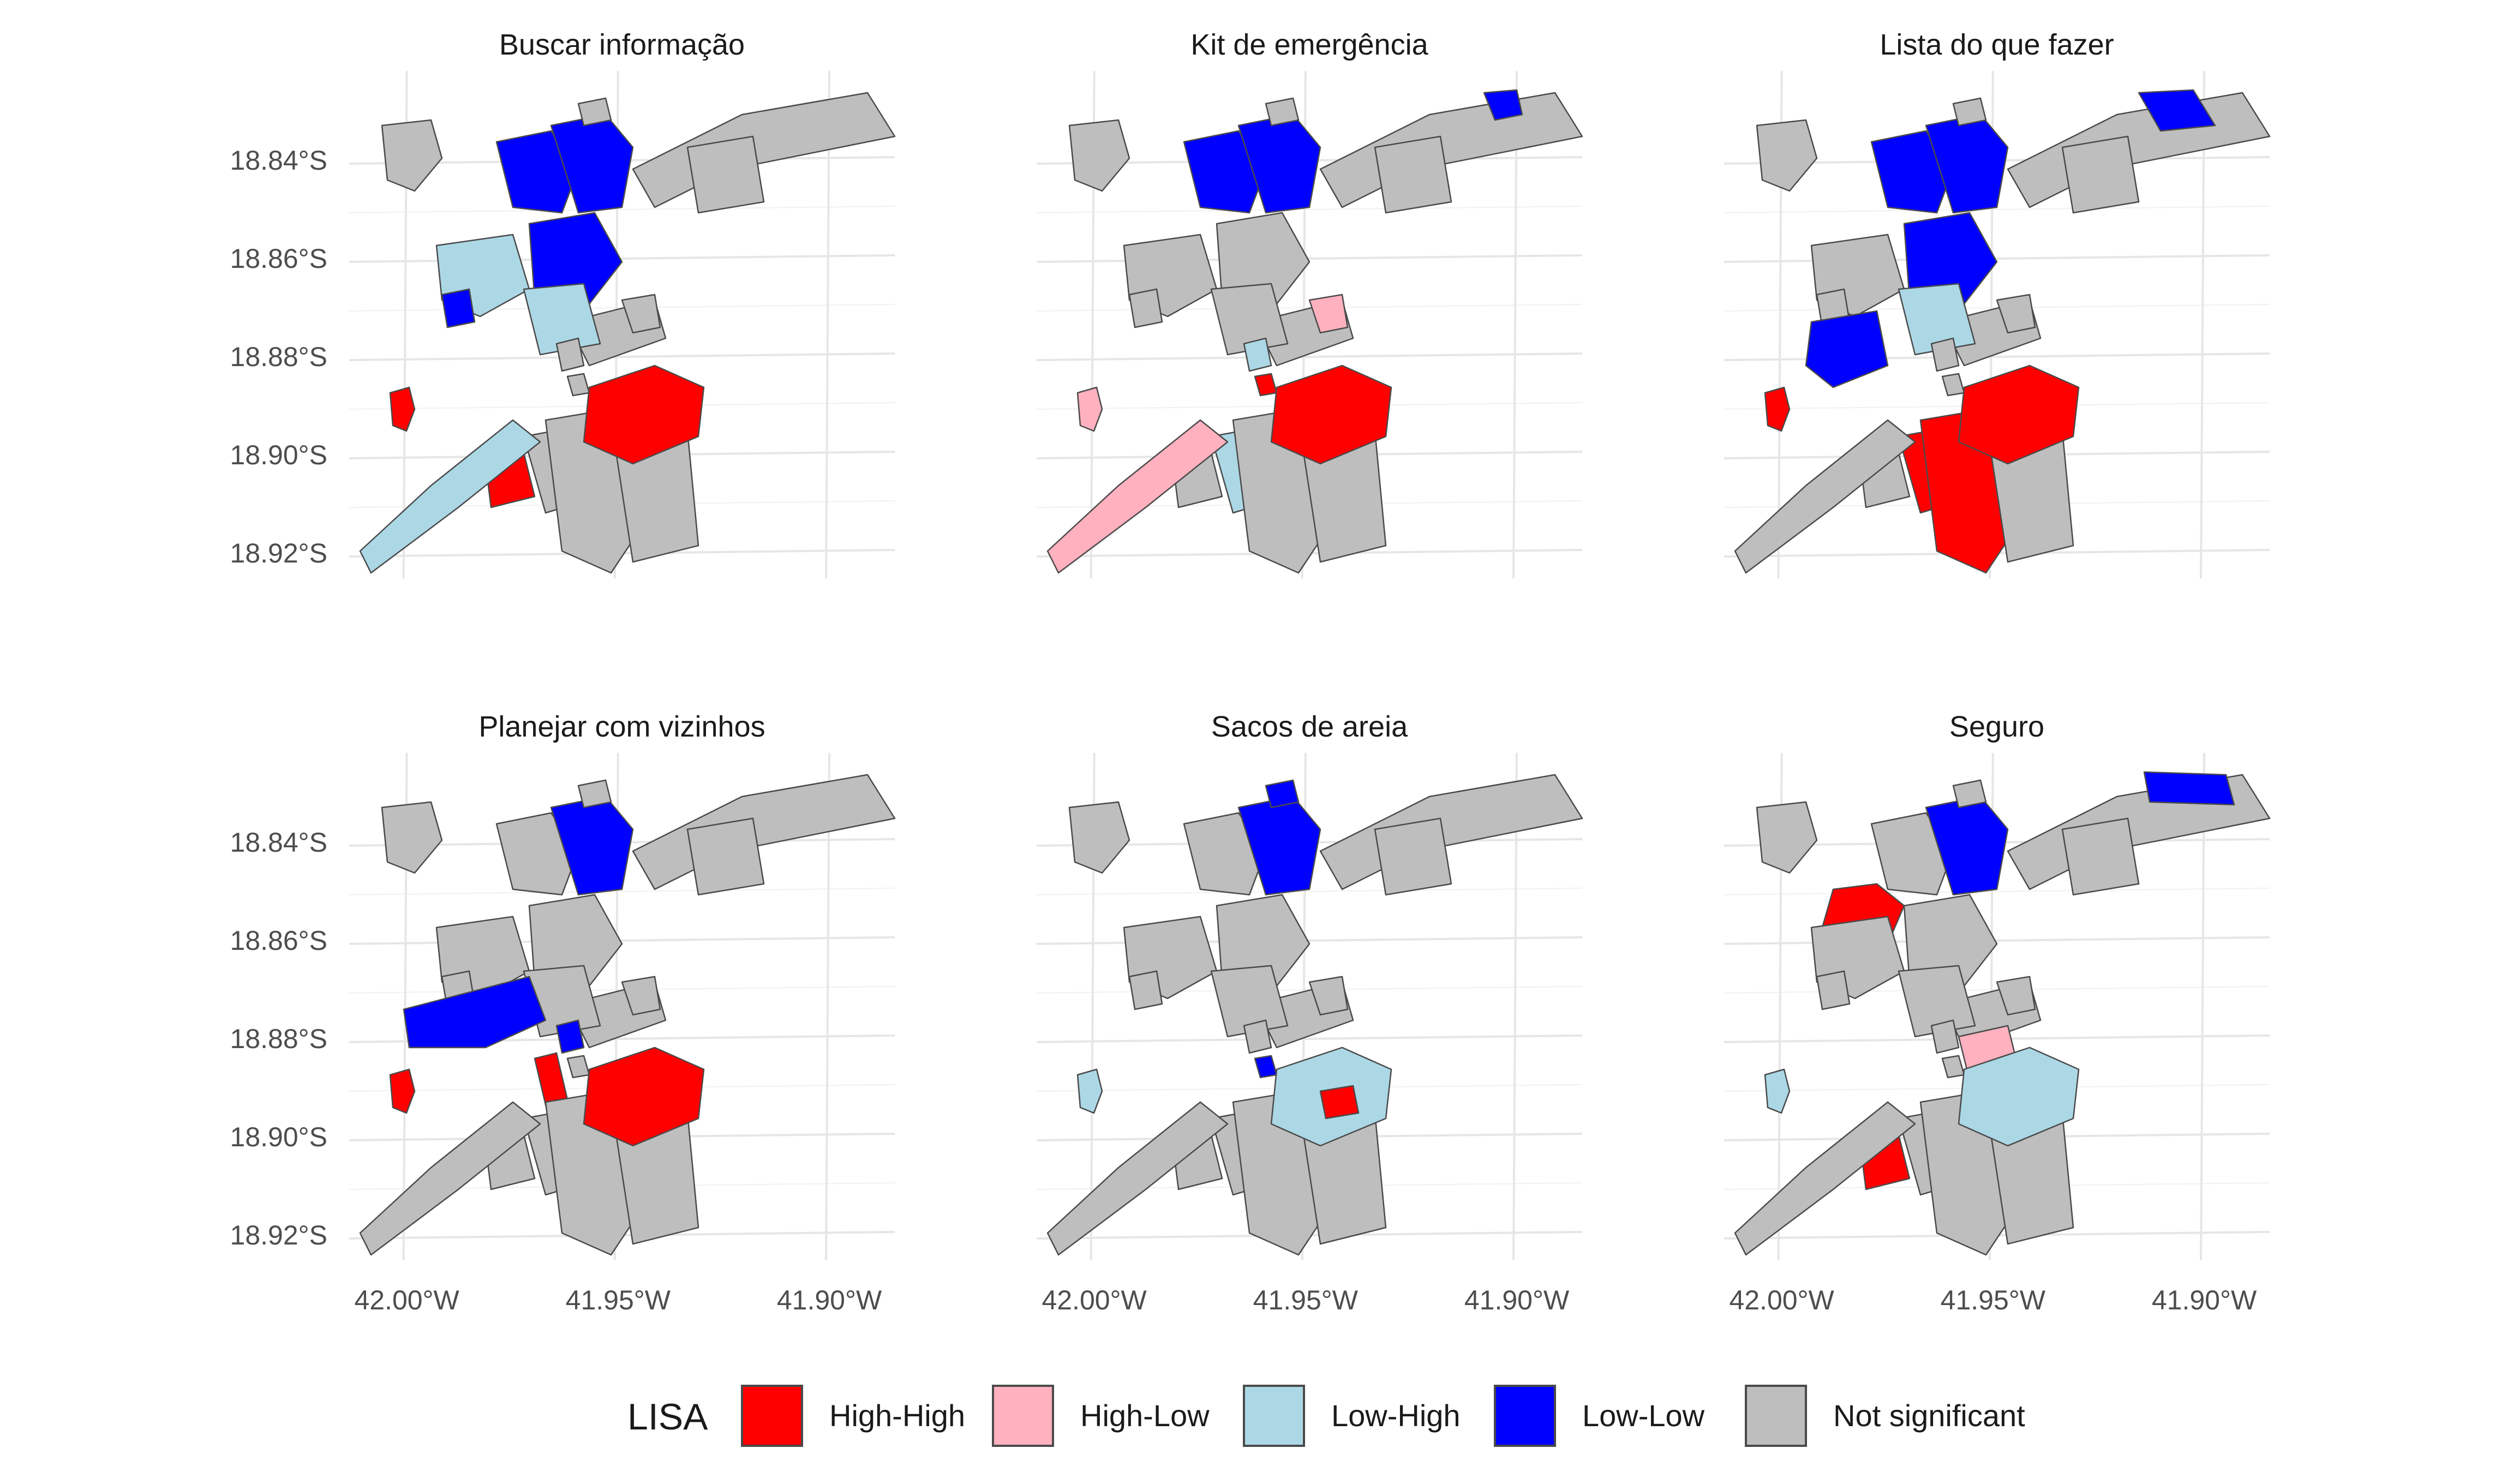 Image resolution: width=2507 pixels, height=1484 pixels. I want to click on panel-title: Kit de emergência, so click(1309, 44).